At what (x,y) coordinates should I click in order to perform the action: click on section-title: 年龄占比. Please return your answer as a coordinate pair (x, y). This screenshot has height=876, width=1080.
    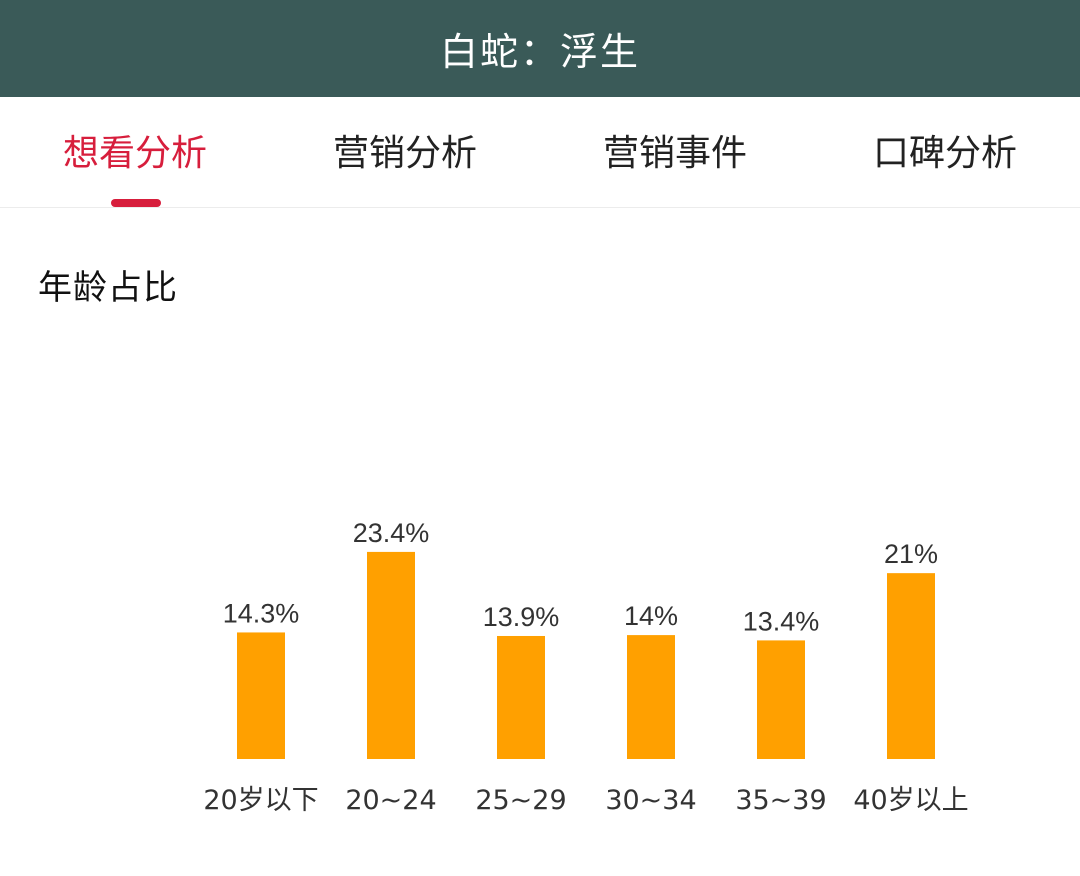
    Looking at the image, I should click on (108, 288).